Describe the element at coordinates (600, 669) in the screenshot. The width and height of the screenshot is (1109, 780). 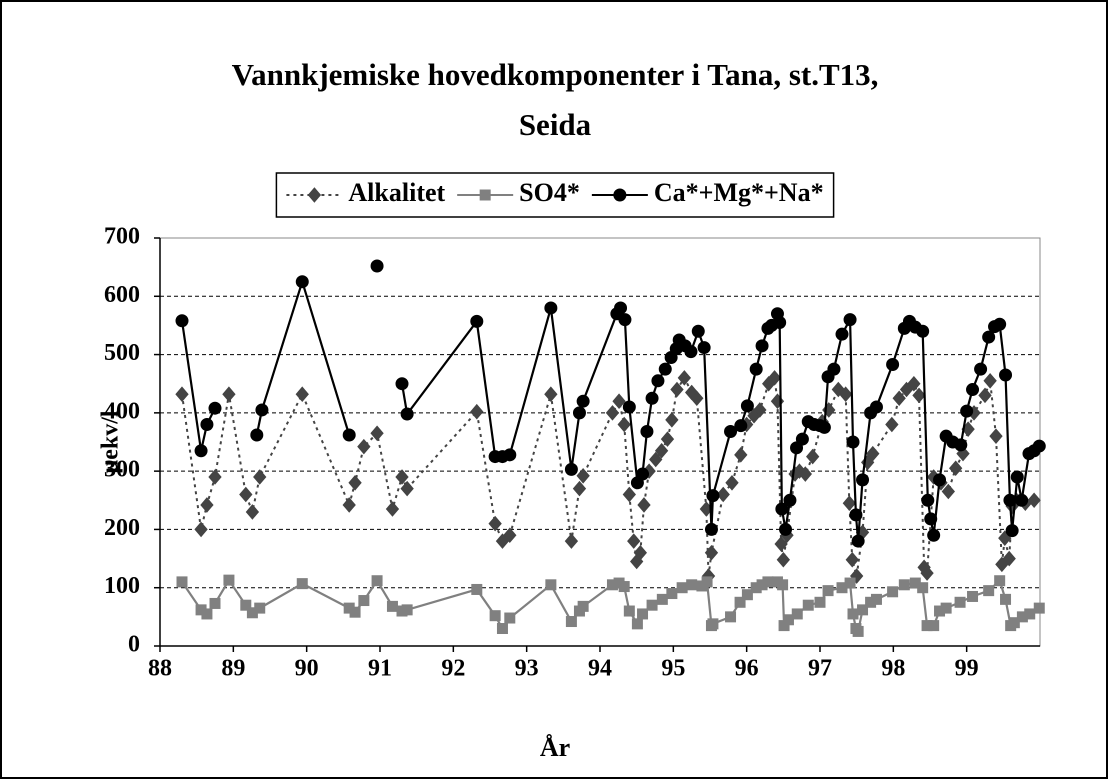
I see `x-tick-label: 94` at that location.